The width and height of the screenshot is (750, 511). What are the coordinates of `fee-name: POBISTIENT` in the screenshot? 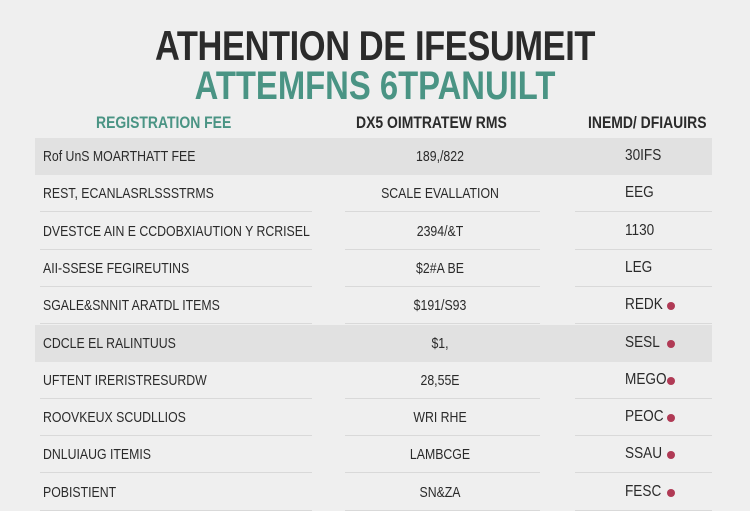 It's located at (80, 492).